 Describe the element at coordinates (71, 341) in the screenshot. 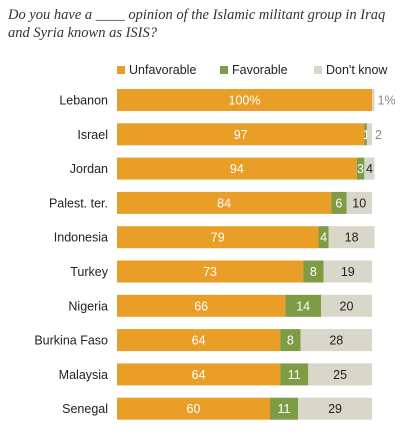

I see `category-label: Burkina Faso` at that location.